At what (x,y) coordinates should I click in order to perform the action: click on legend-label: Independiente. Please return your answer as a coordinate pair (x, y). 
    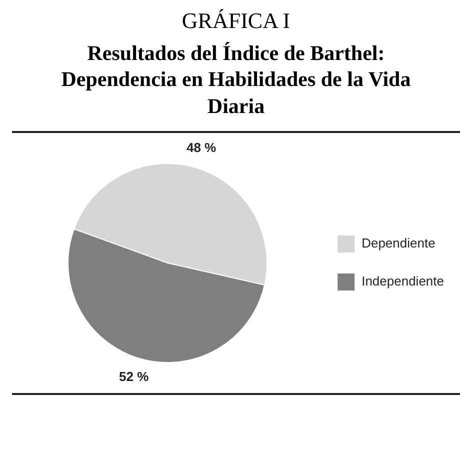
    Looking at the image, I should click on (403, 280).